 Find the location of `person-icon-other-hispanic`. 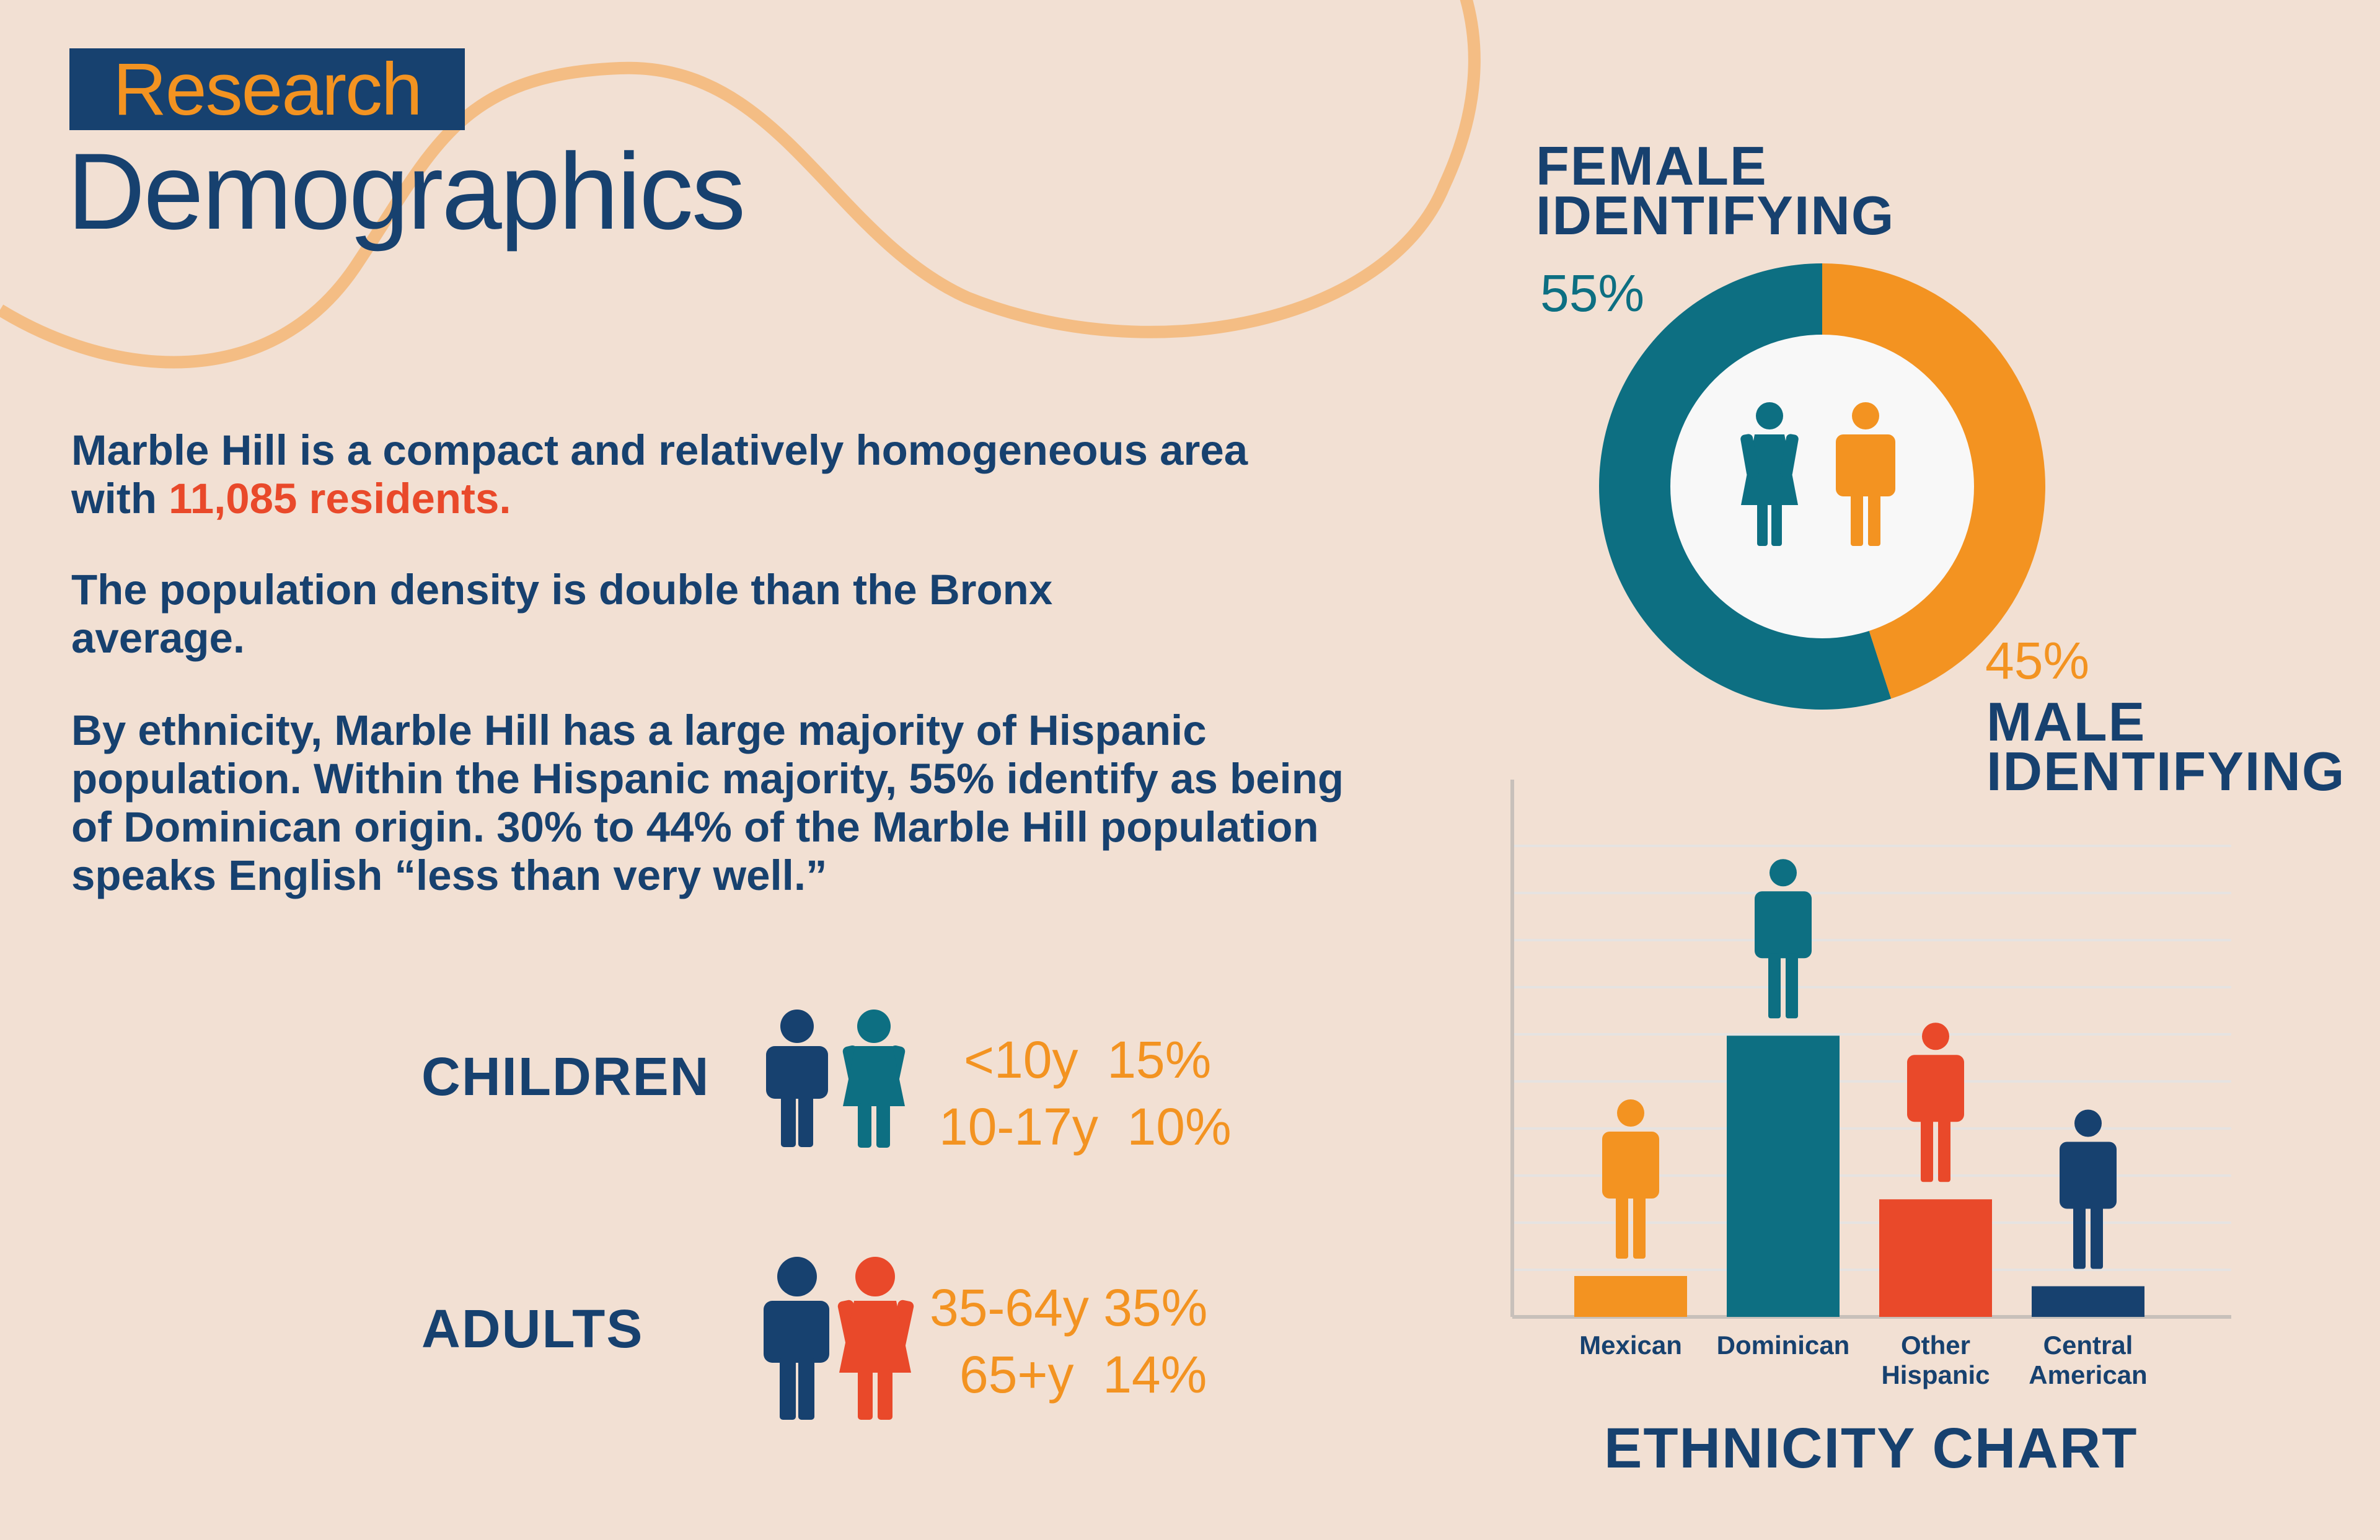

person-icon-other-hispanic is located at coordinates (1935, 1102).